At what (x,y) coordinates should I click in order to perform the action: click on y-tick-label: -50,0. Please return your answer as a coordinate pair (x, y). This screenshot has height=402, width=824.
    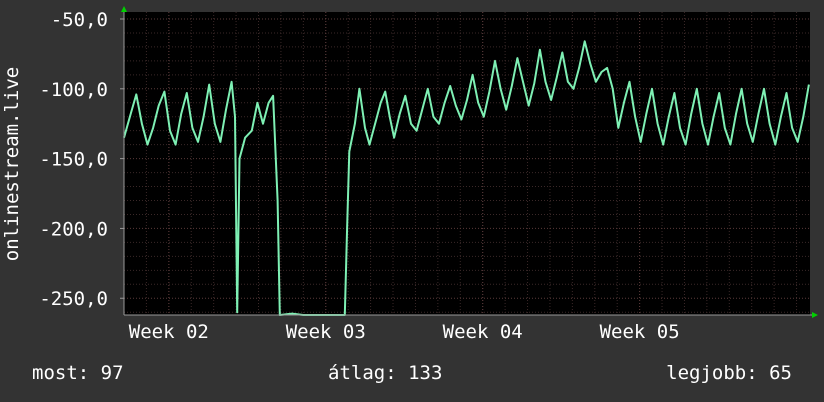
    Looking at the image, I should click on (79, 20).